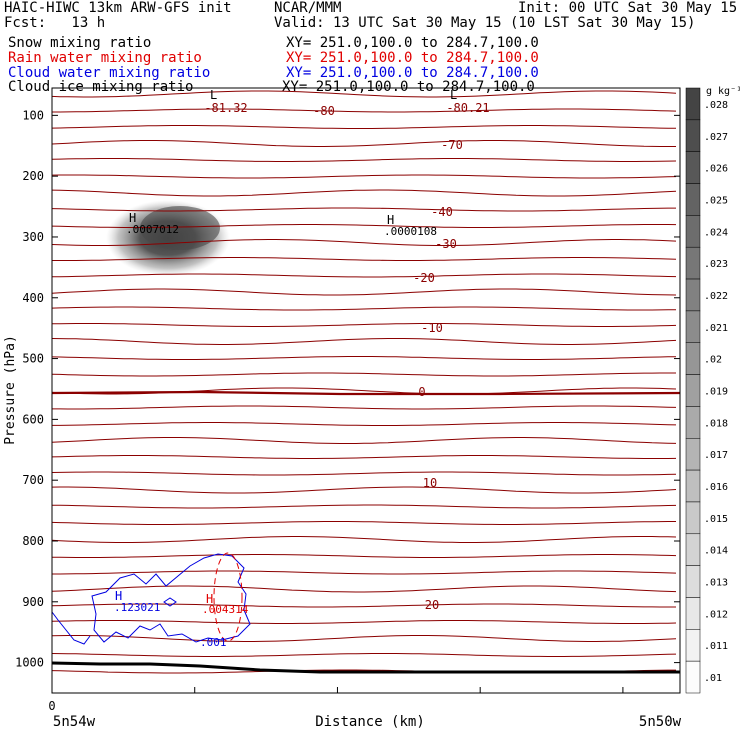 The width and height of the screenshot is (740, 740). What do you see at coordinates (118, 8) in the screenshot?
I see `chart-title: HAIC-HIWC 13km ARW-GFS init` at bounding box center [118, 8].